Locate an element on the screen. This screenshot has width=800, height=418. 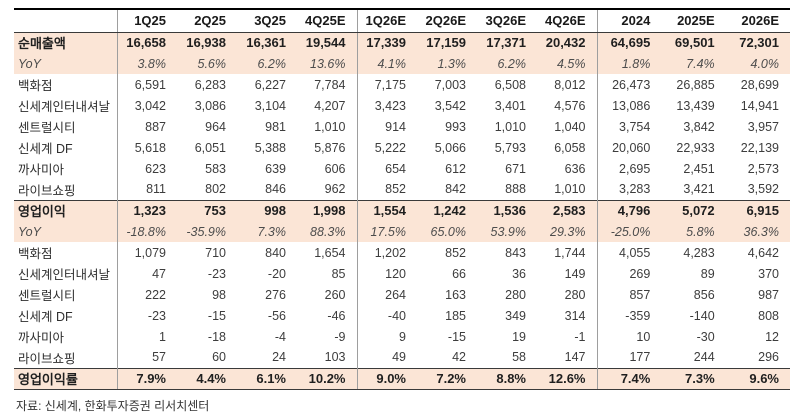
value-cell: 987 is located at coordinates (768, 294).